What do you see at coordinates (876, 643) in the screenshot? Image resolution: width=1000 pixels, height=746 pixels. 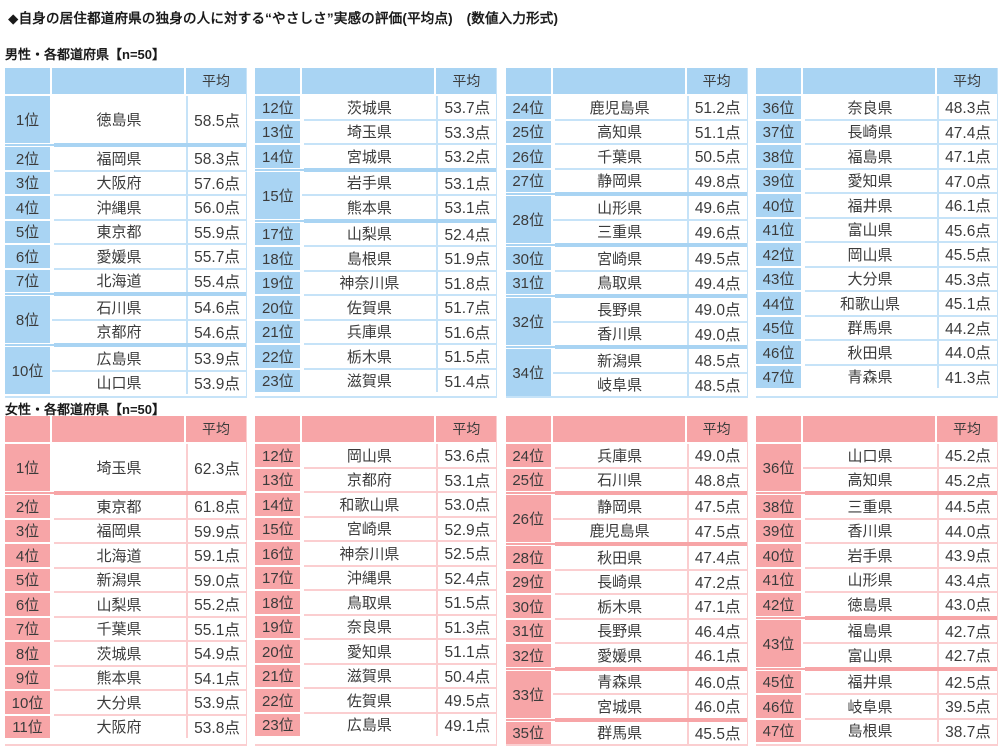 I see `rank-group-row: 43位 福島県 42.7点 富山県 42.7点` at bounding box center [876, 643].